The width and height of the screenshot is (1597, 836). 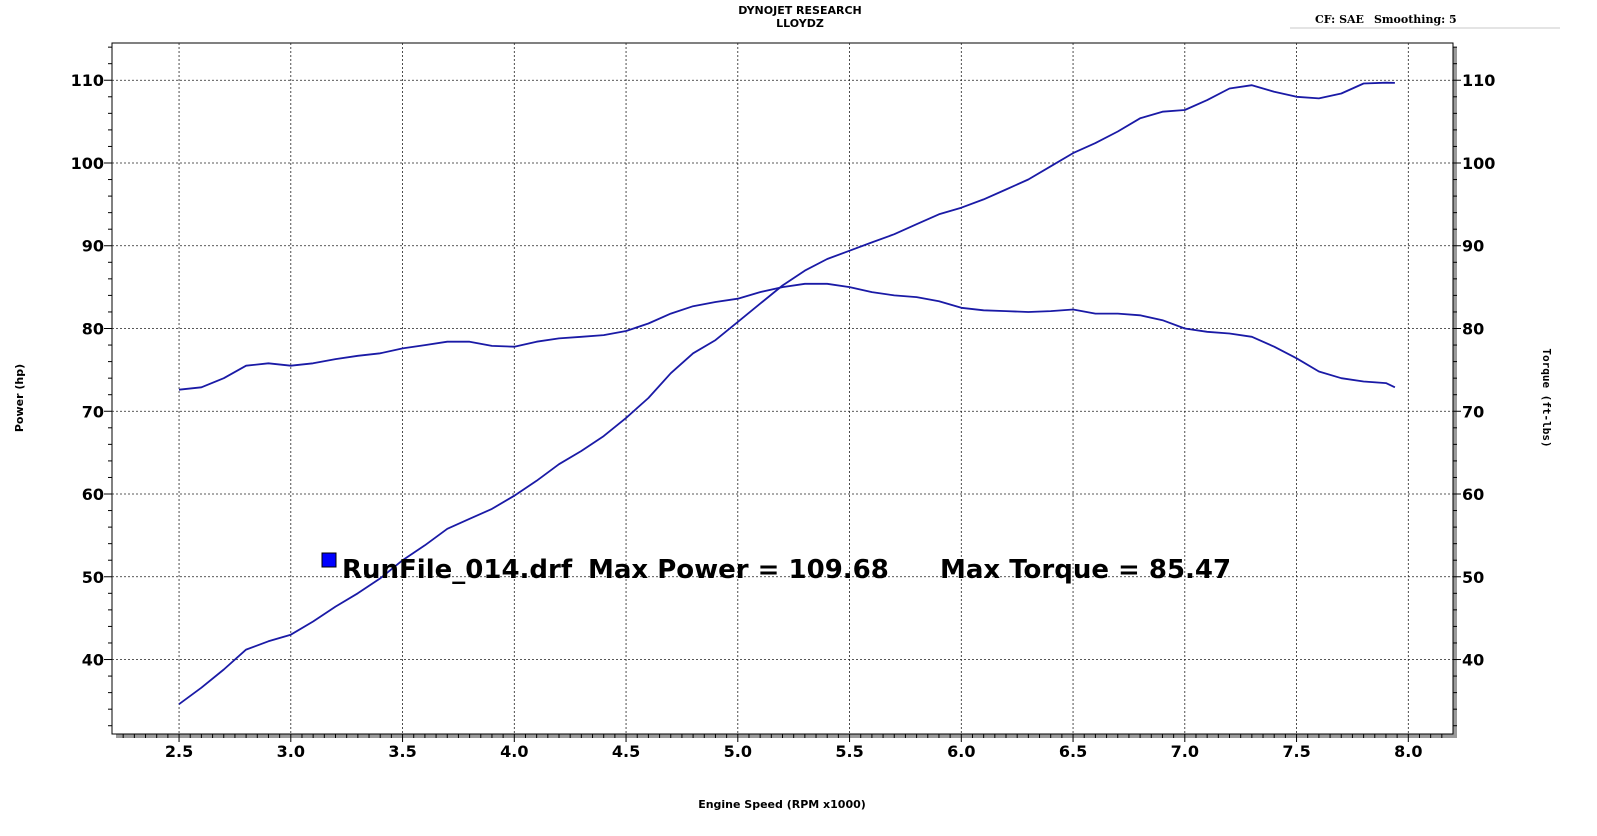 What do you see at coordinates (1478, 163) in the screenshot?
I see `y-right-tick-label: 100` at bounding box center [1478, 163].